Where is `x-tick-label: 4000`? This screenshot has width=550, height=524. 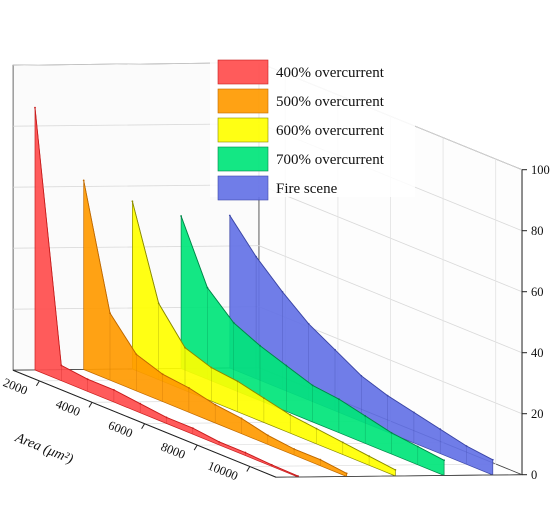
x-tick-label: 4000 is located at coordinates (68, 408).